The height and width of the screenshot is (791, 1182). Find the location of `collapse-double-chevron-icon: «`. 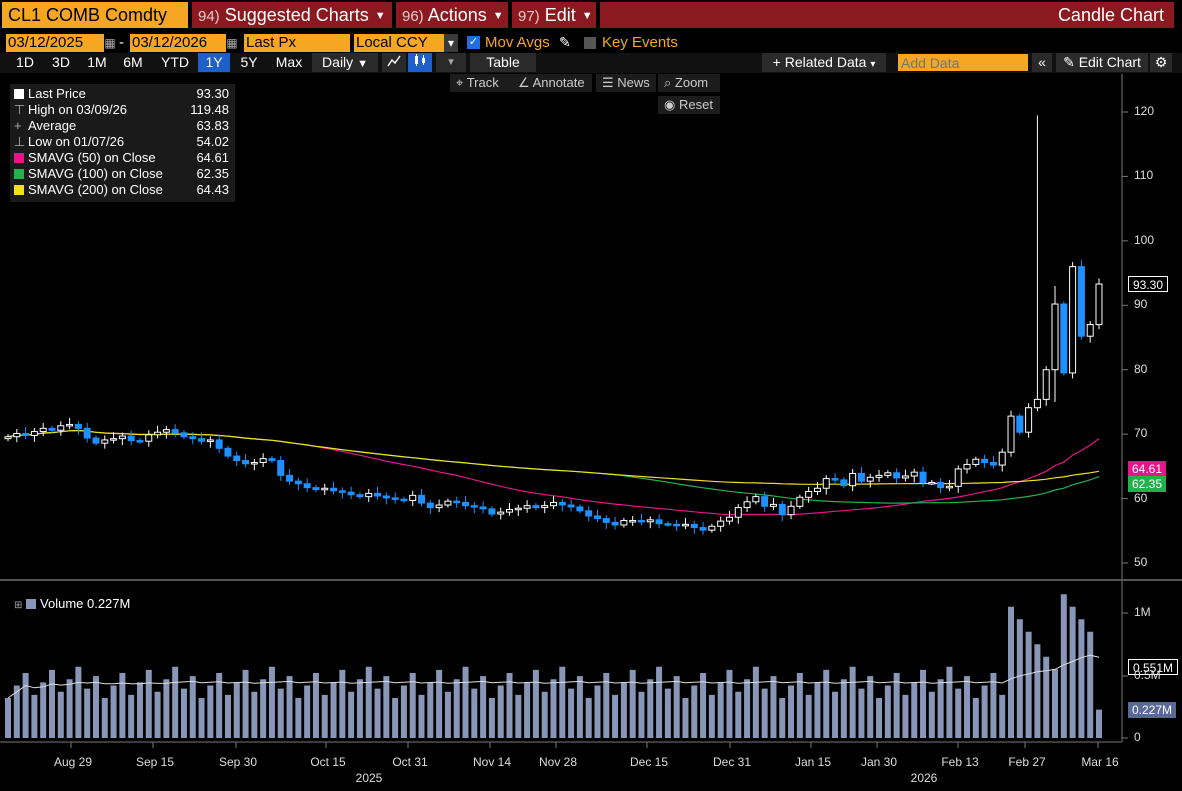

collapse-double-chevron-icon: « is located at coordinates (1042, 62).